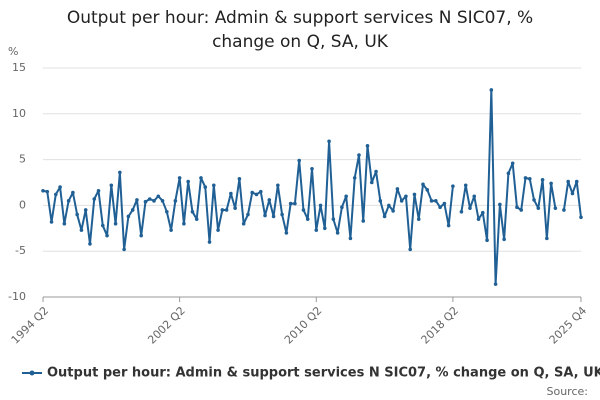  I want to click on y-tick-label: 0, so click(22, 204).